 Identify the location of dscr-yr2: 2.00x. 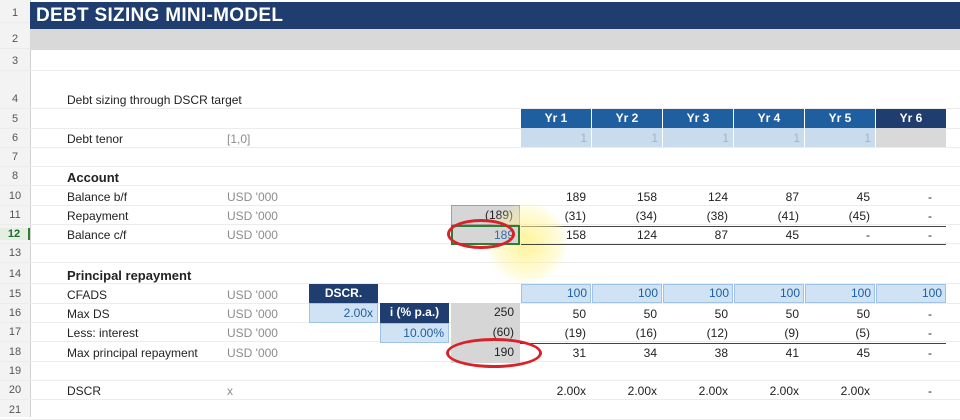
(642, 391).